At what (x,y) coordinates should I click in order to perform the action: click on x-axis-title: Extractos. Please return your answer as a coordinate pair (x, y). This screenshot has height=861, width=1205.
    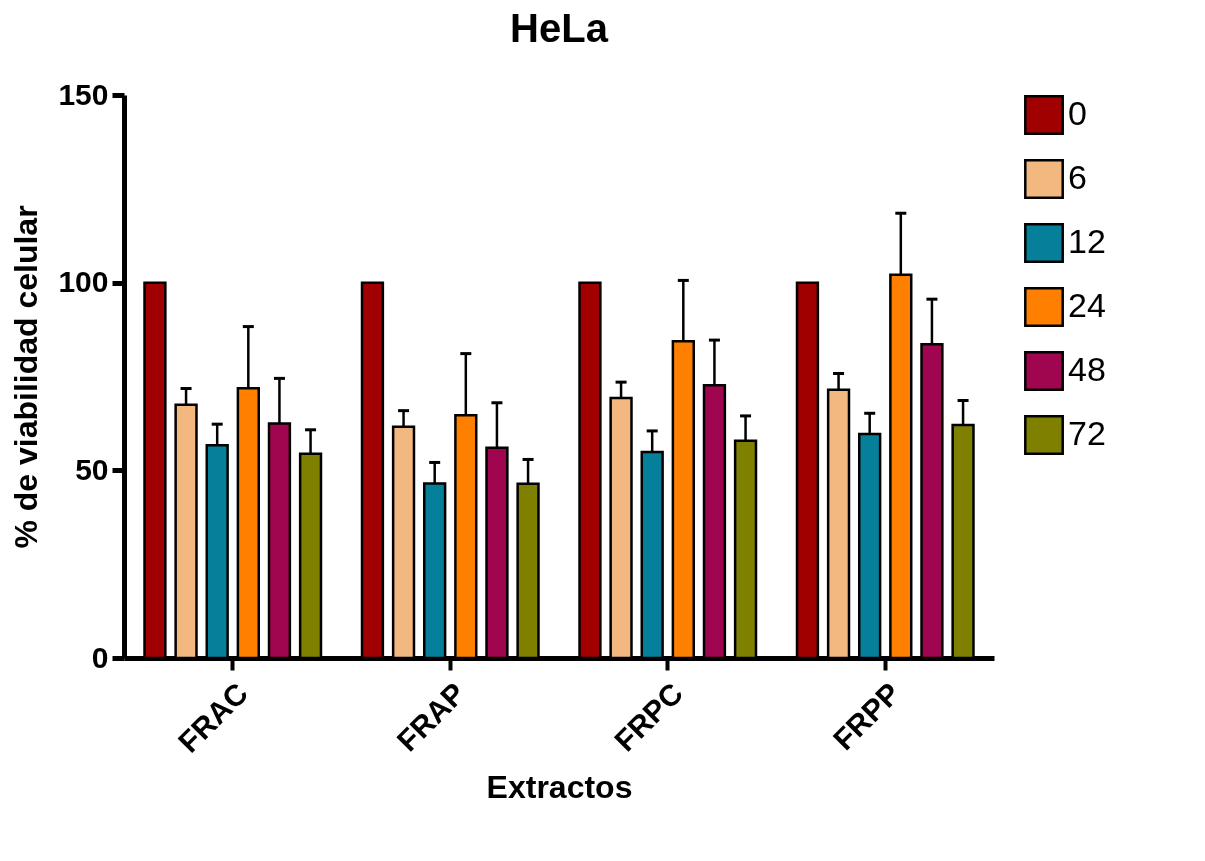
    Looking at the image, I should click on (559, 786).